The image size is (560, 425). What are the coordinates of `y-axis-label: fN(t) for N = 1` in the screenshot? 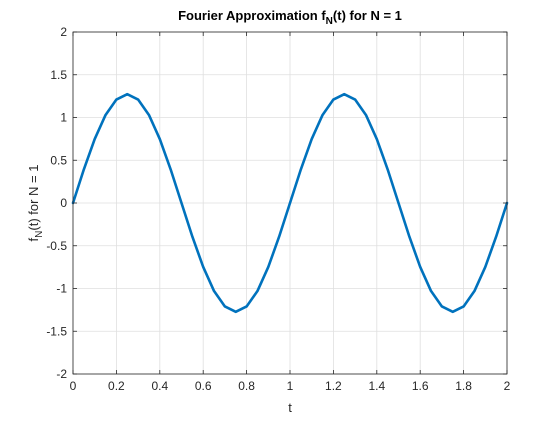 It's located at (35, 203).